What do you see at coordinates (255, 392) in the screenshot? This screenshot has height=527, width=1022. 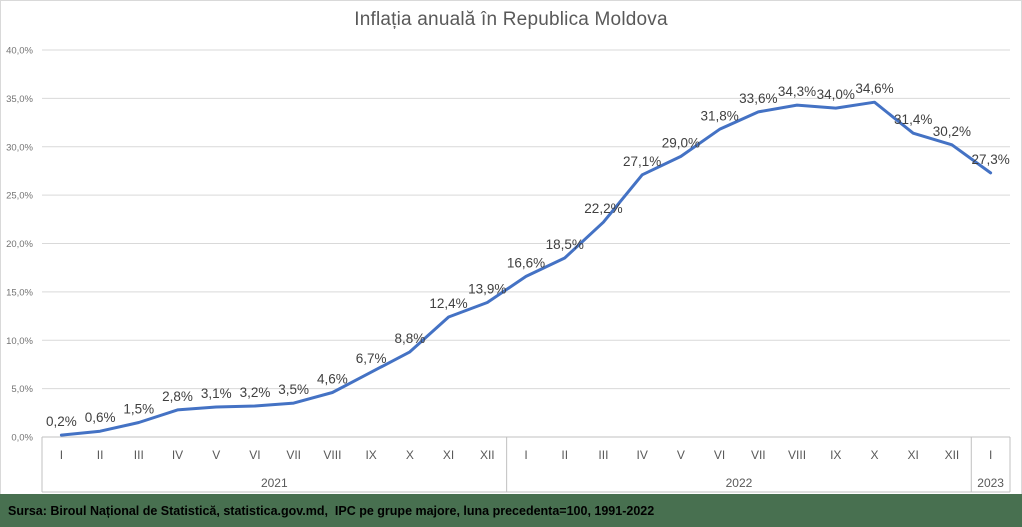 I see `data-label: 3,2%` at bounding box center [255, 392].